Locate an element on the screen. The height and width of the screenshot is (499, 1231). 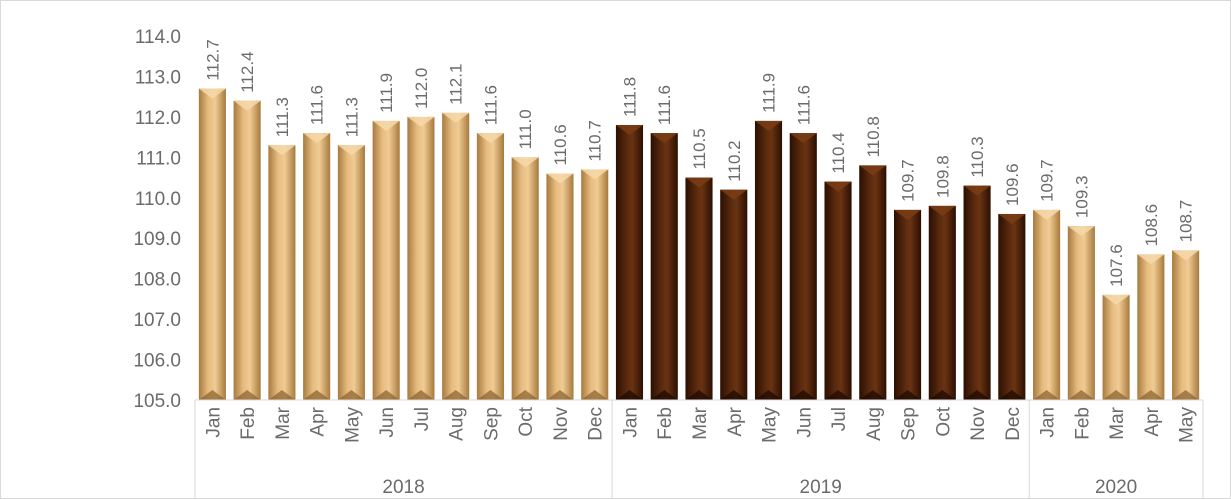
bar-2018-feb is located at coordinates (247, 250).